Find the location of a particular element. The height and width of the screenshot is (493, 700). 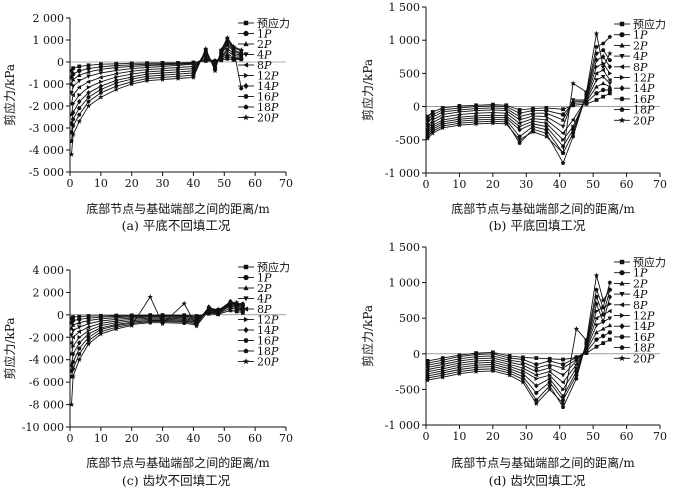

x-tick-label: 20 is located at coordinates (132, 183).